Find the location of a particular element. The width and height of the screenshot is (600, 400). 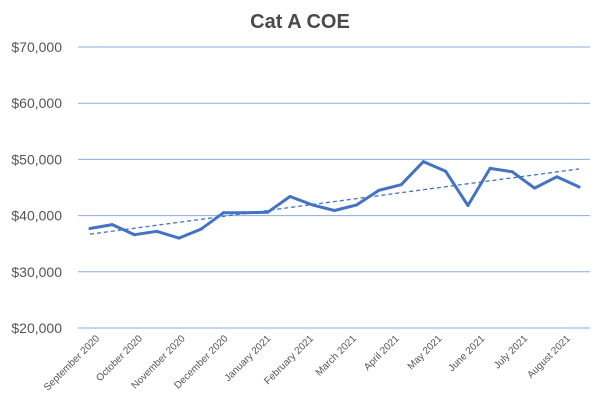

trendline is located at coordinates (334, 201).